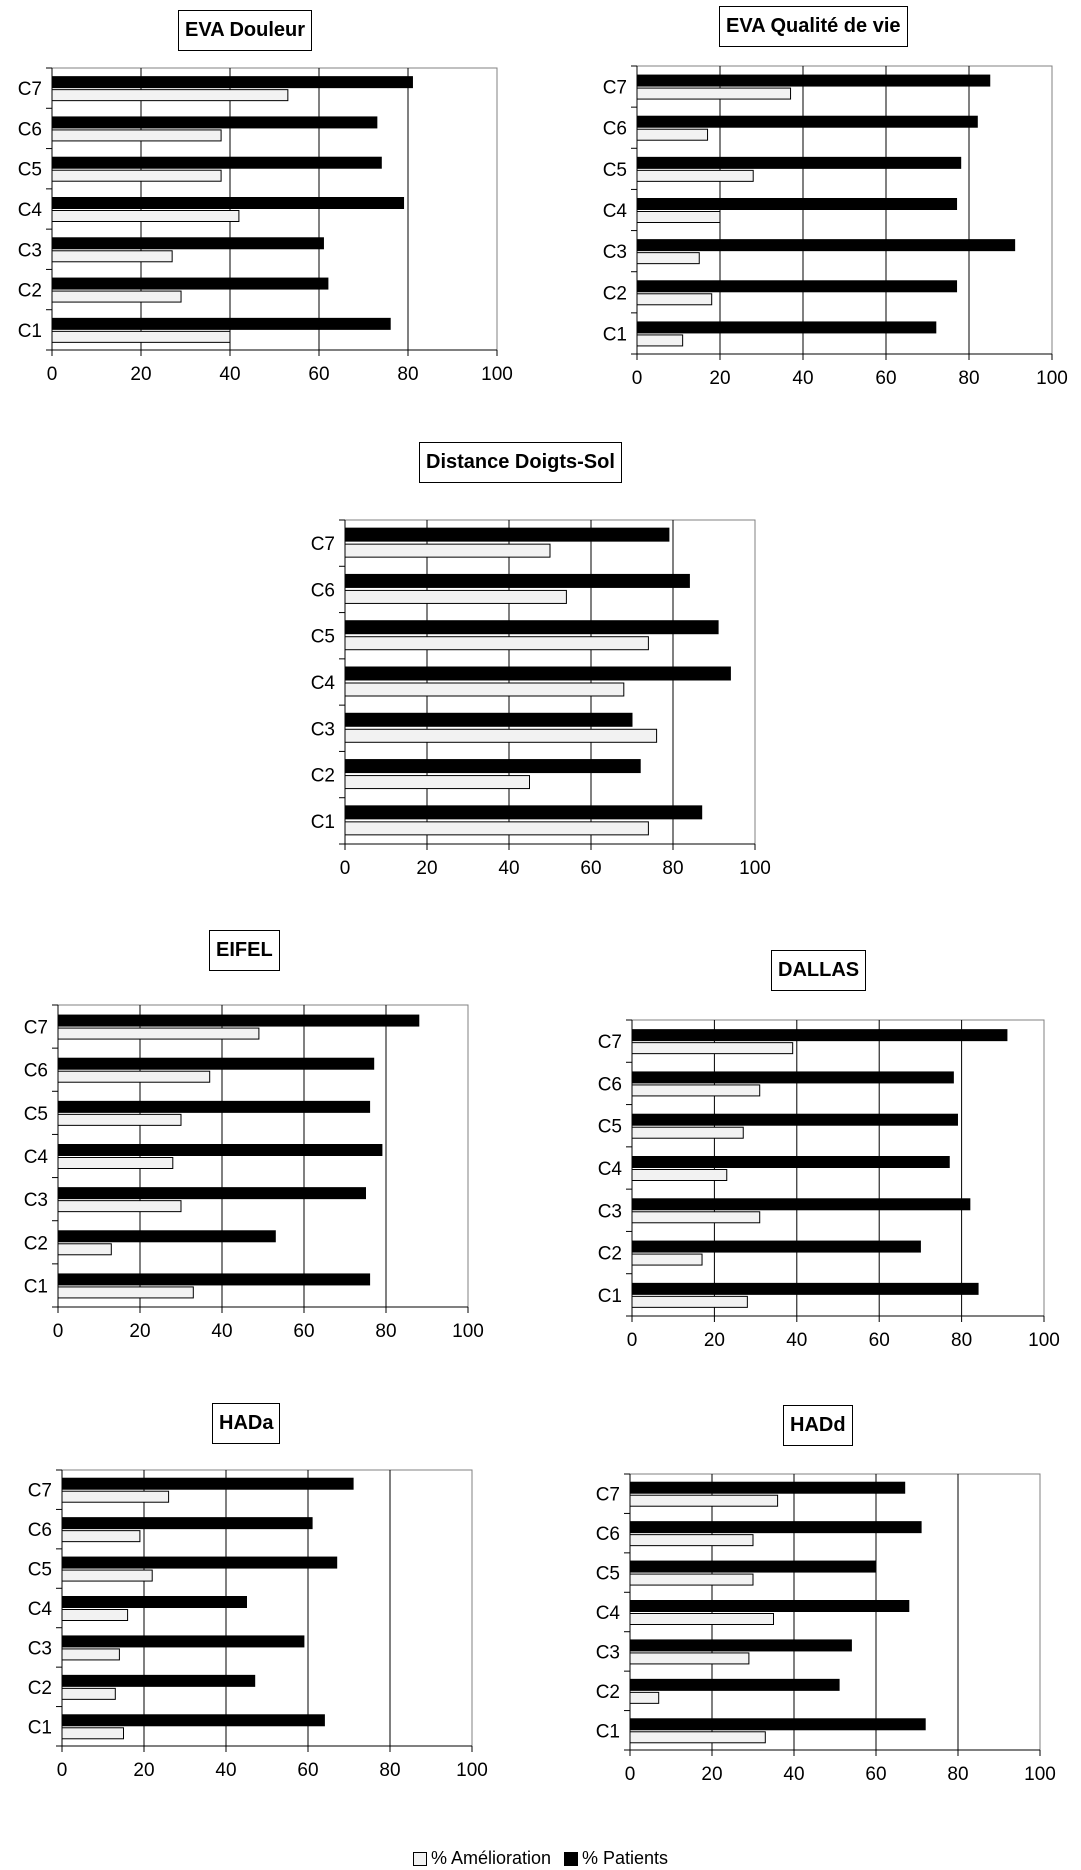  I want to click on chart-title: DALLAS, so click(819, 970).